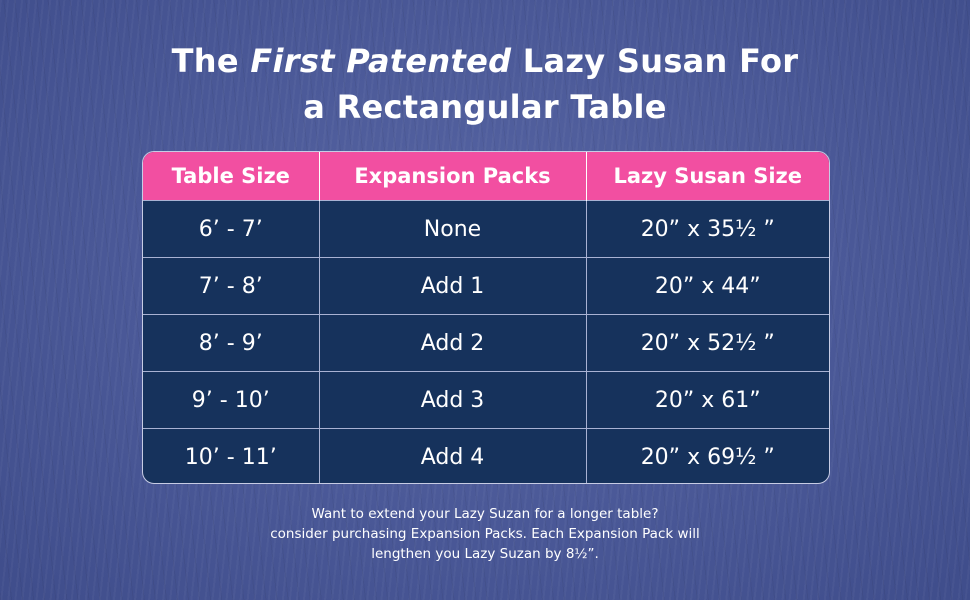 The height and width of the screenshot is (600, 970). I want to click on table-row: 6’ - 7’ None 20” x 35½ ”, so click(486, 229).